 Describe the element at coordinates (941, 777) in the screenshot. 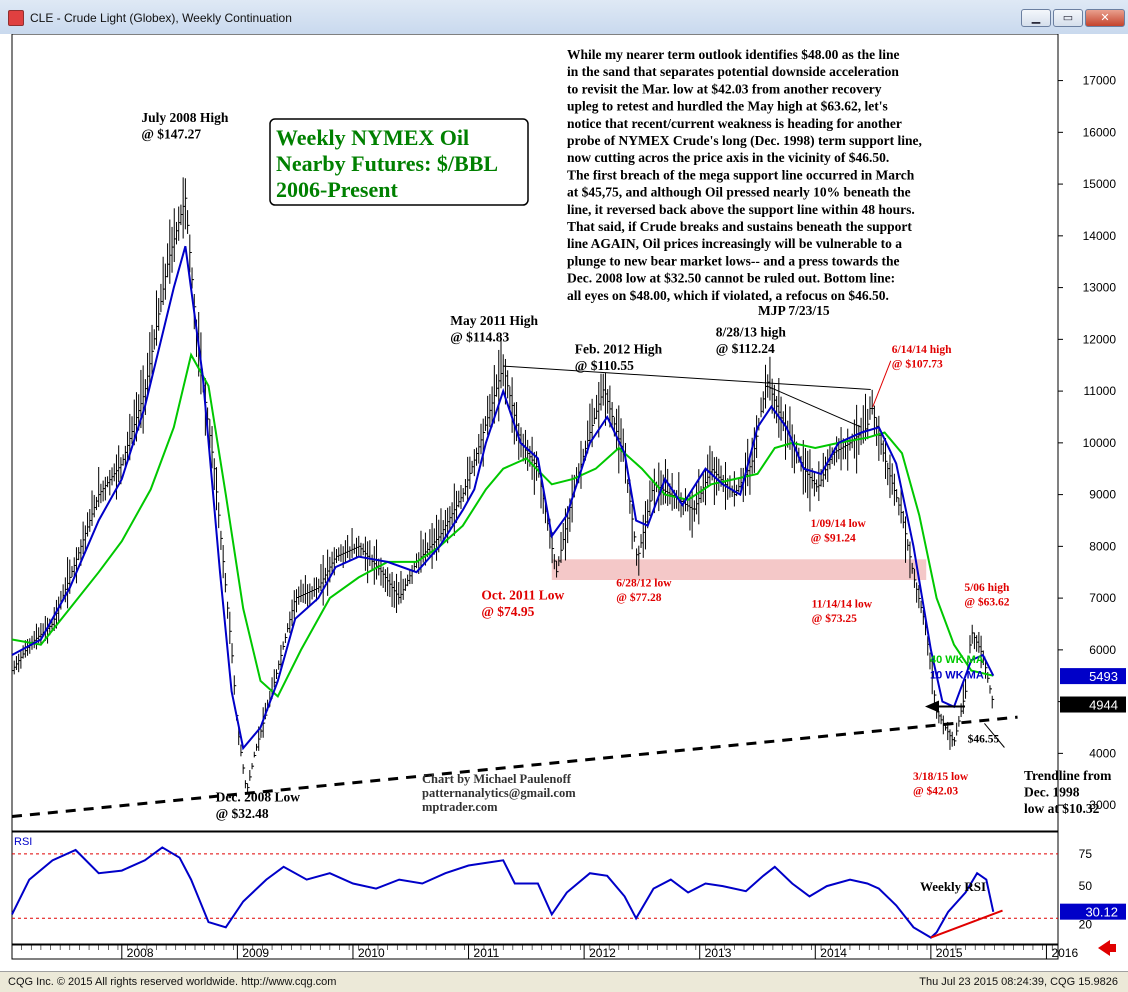

I see `annotation-label: 3/18/15 low` at that location.